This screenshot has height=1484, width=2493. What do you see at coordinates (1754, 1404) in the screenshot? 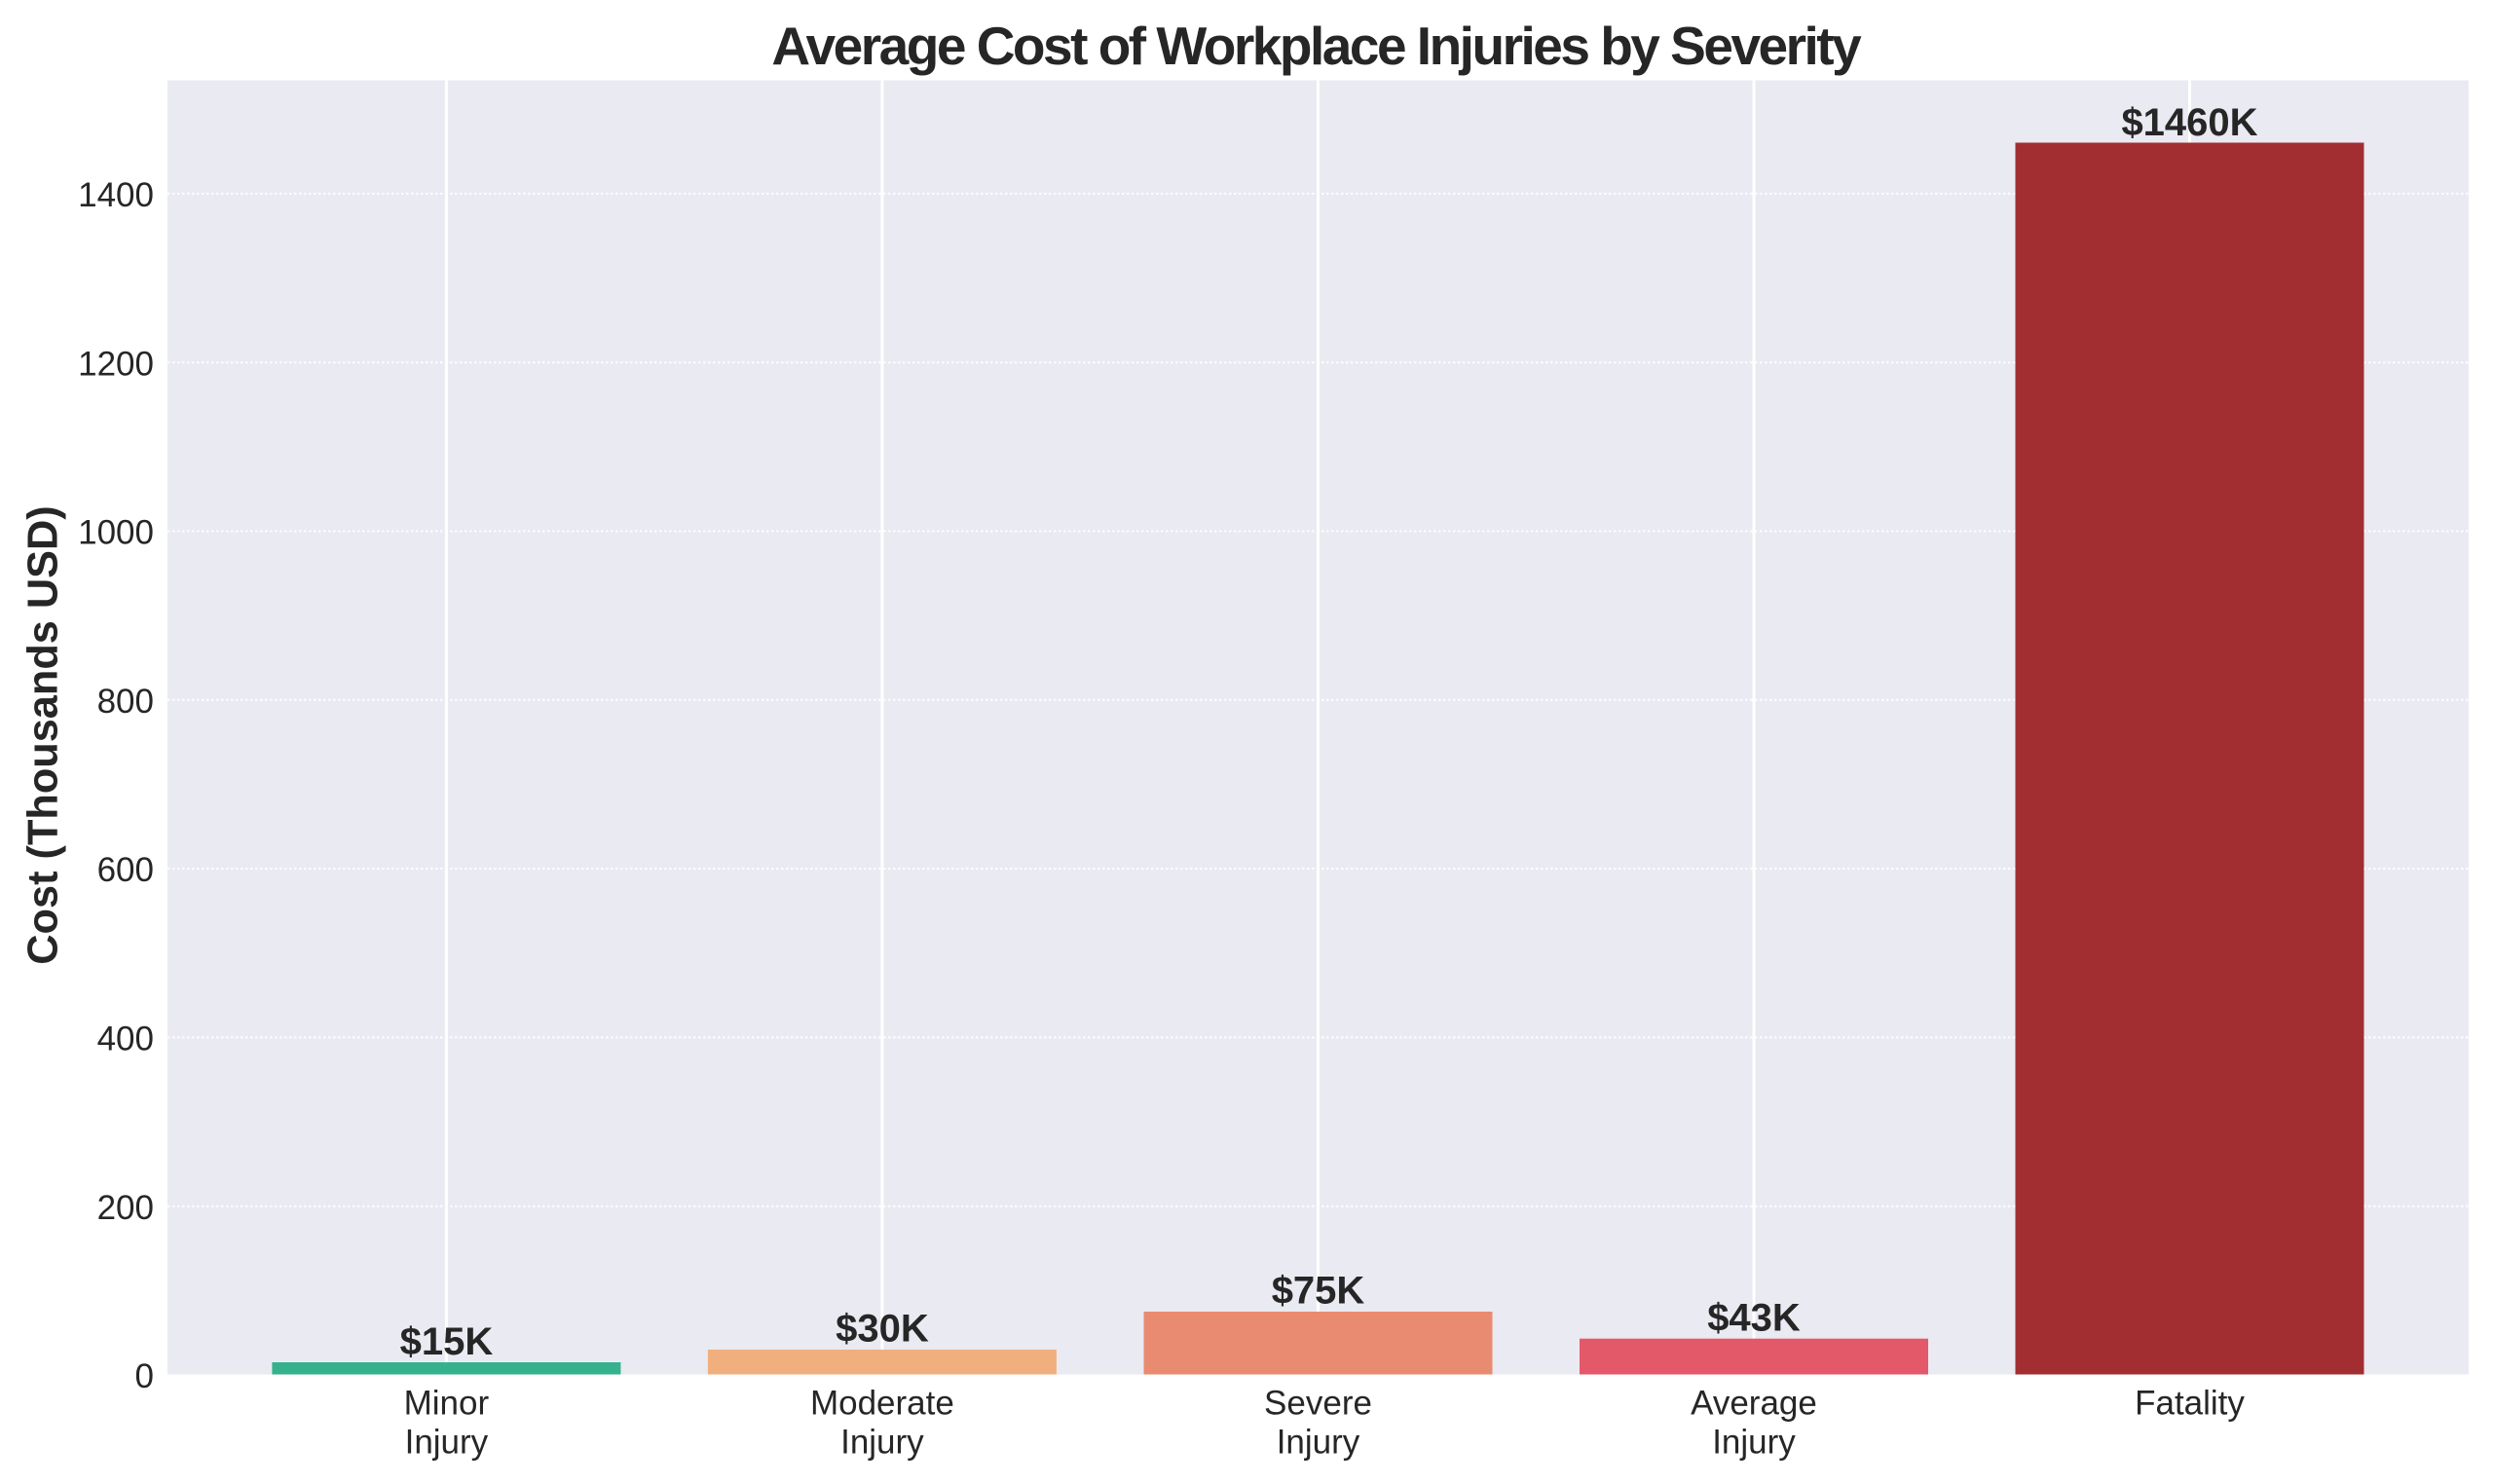
I see `svg-text: Average` at bounding box center [1754, 1404].